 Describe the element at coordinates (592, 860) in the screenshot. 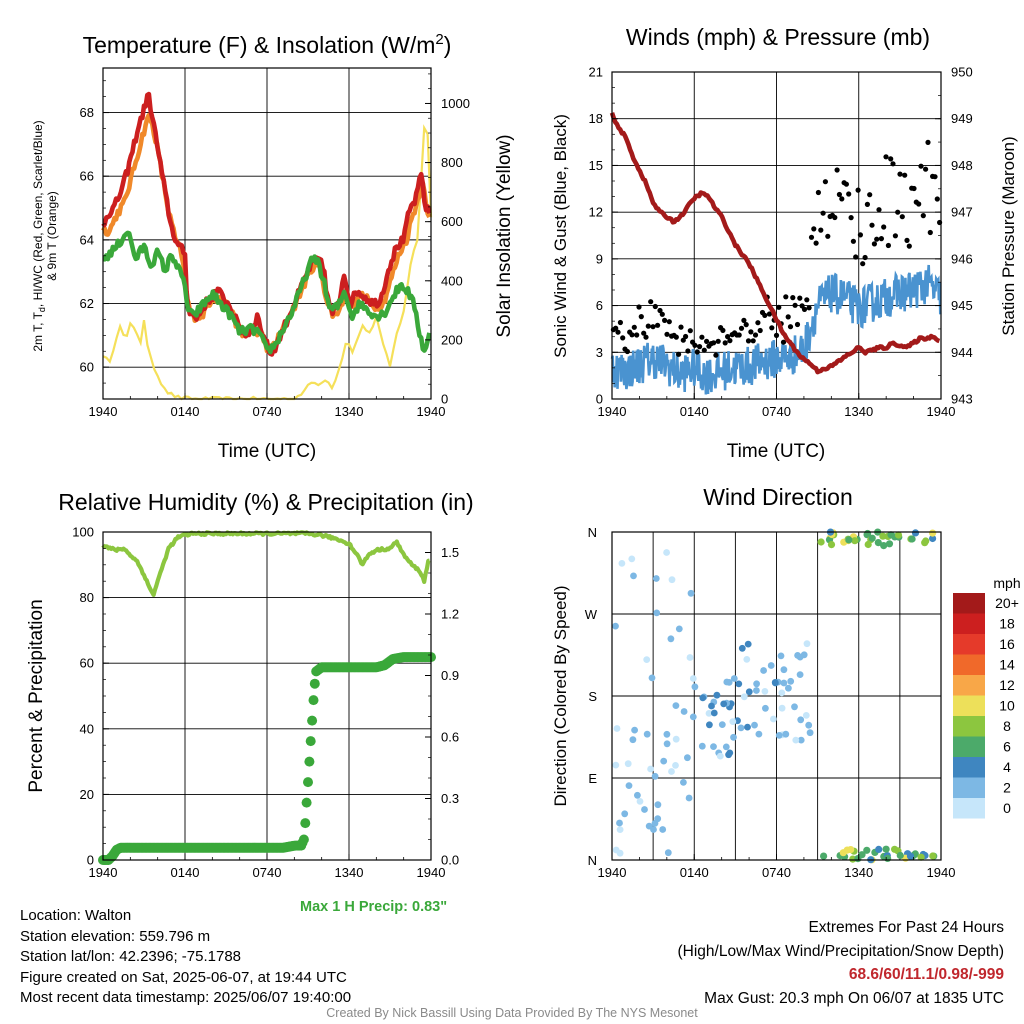

I see `dir-ytick-label-0: N` at that location.